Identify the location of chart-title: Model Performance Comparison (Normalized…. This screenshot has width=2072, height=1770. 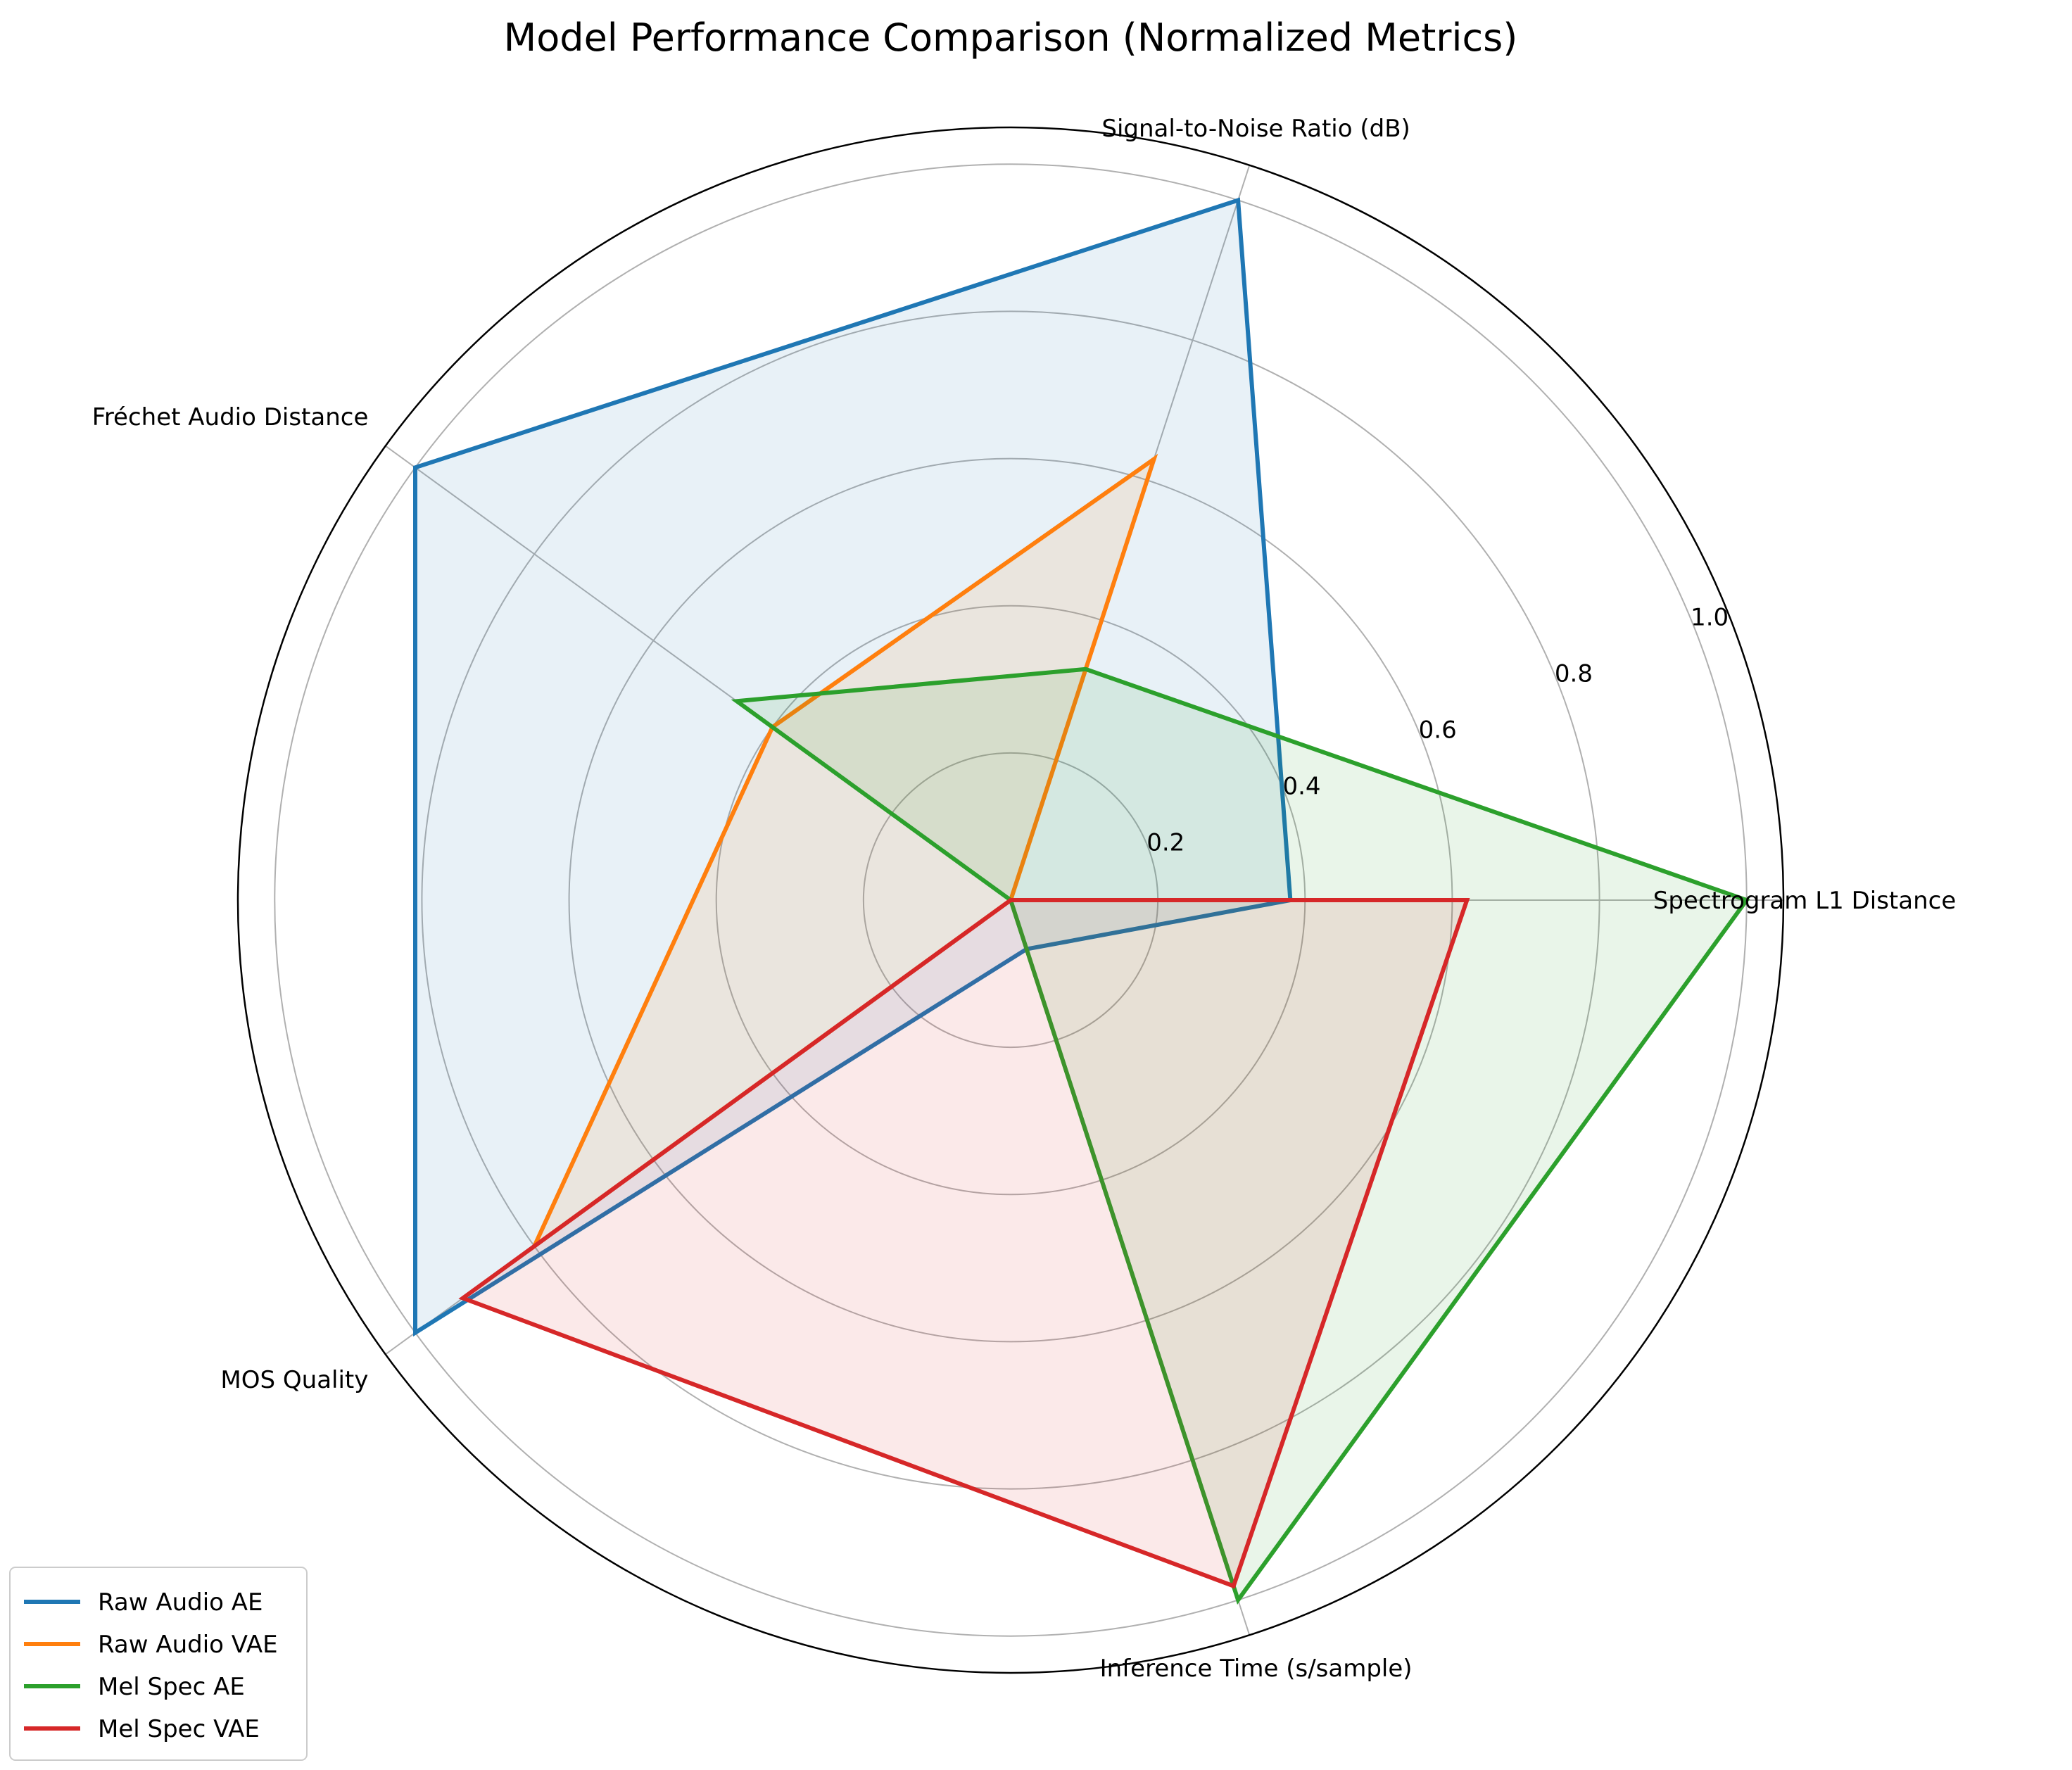
(1011, 37).